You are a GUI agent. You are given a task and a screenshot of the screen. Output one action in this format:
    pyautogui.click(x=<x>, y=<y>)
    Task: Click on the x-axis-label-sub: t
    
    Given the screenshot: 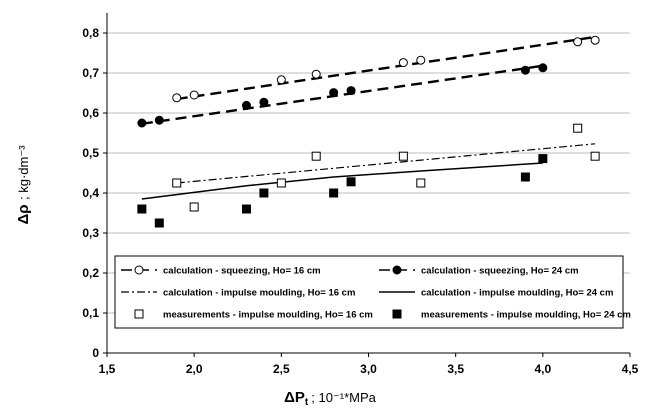 What is the action you would take?
    pyautogui.click(x=307, y=402)
    